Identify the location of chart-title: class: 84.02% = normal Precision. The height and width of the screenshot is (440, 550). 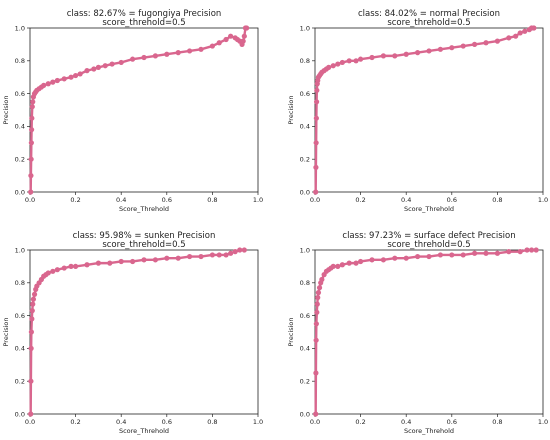
(429, 14).